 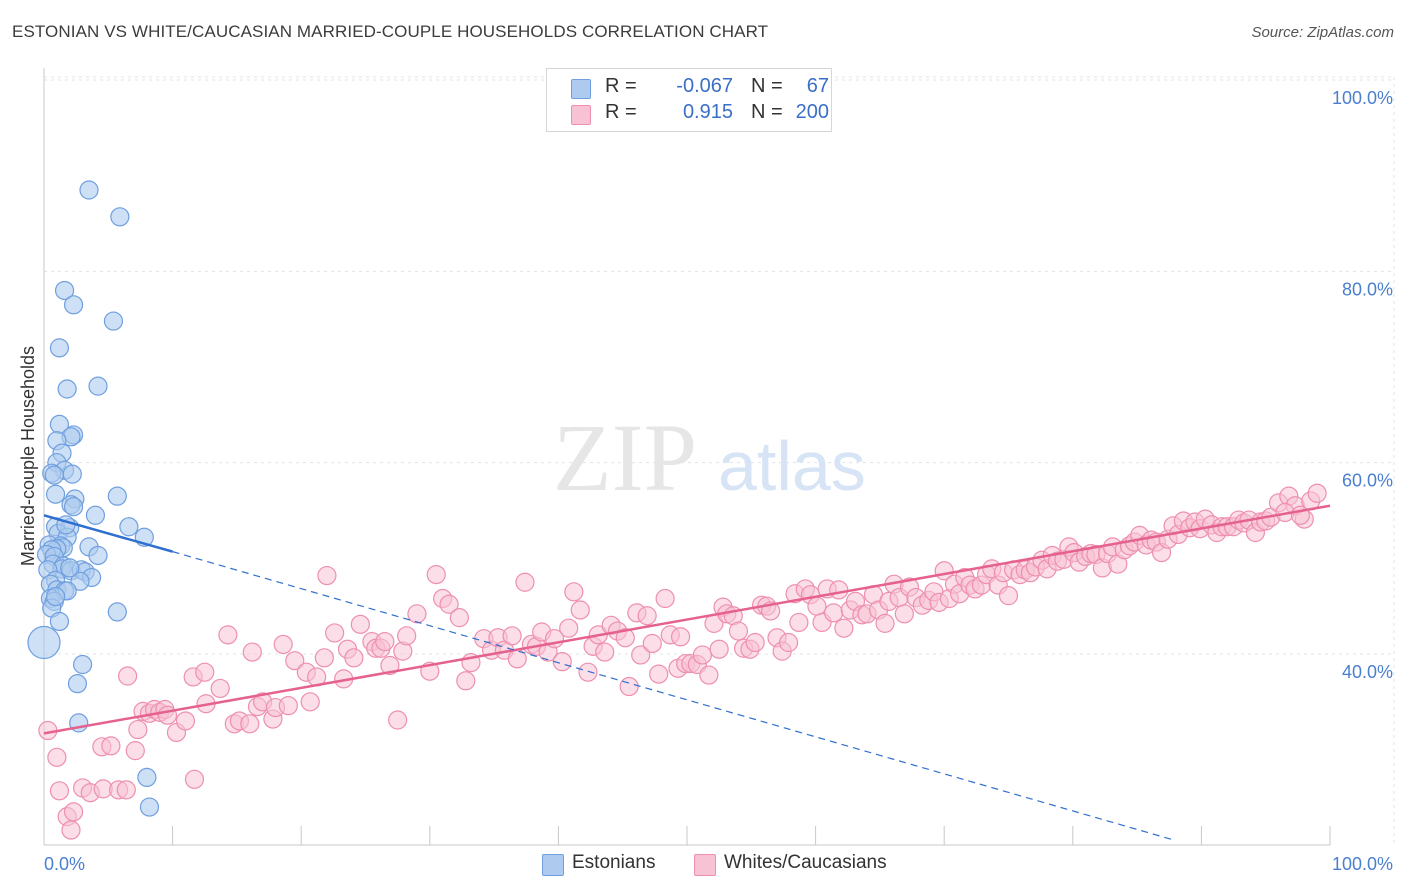 What do you see at coordinates (817, 86) in the screenshot?
I see `legend-n-value: 67` at bounding box center [817, 86].